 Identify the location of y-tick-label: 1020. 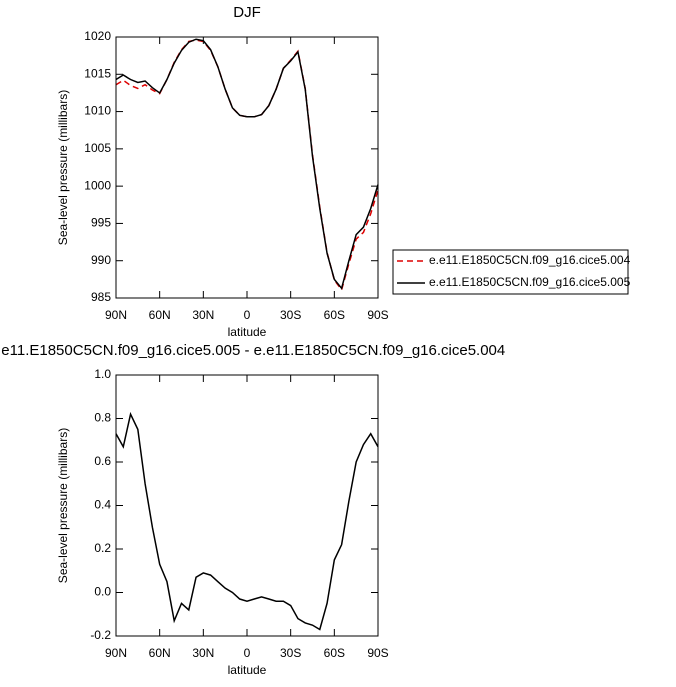
(97, 36).